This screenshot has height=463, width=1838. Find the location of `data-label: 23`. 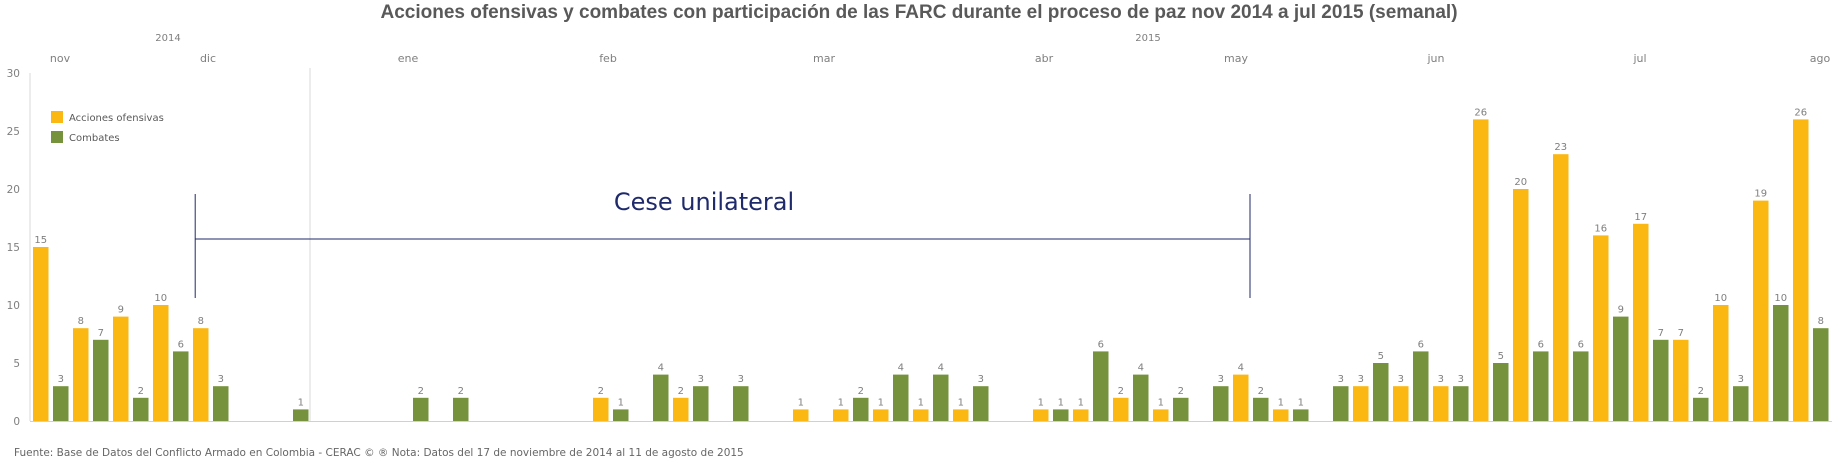

data-label: 23 is located at coordinates (1560, 147).